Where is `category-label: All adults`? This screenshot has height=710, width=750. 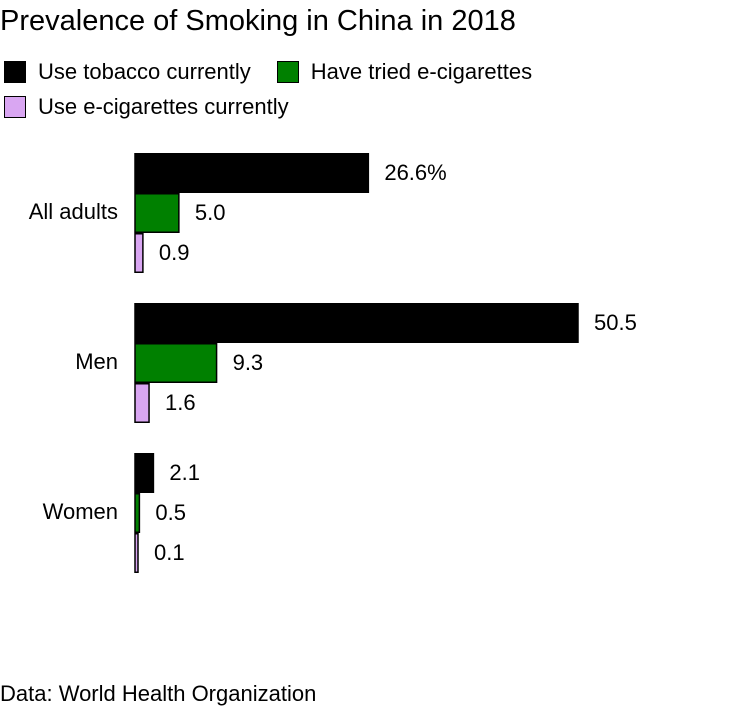 category-label: All adults is located at coordinates (73, 211).